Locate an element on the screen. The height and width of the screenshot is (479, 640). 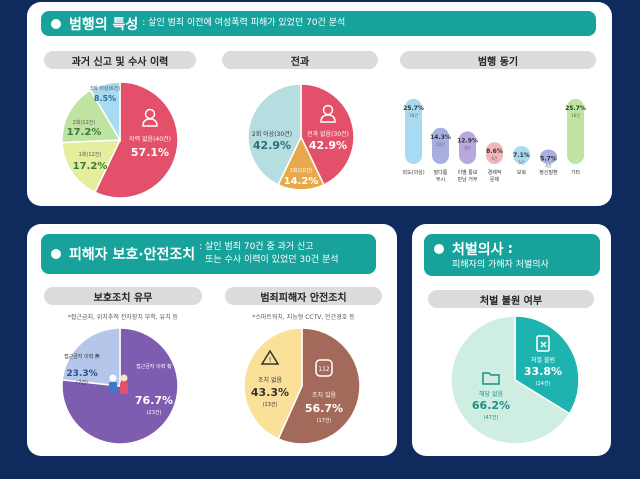
motive-category-4: 보복 is located at coordinates (522, 173).